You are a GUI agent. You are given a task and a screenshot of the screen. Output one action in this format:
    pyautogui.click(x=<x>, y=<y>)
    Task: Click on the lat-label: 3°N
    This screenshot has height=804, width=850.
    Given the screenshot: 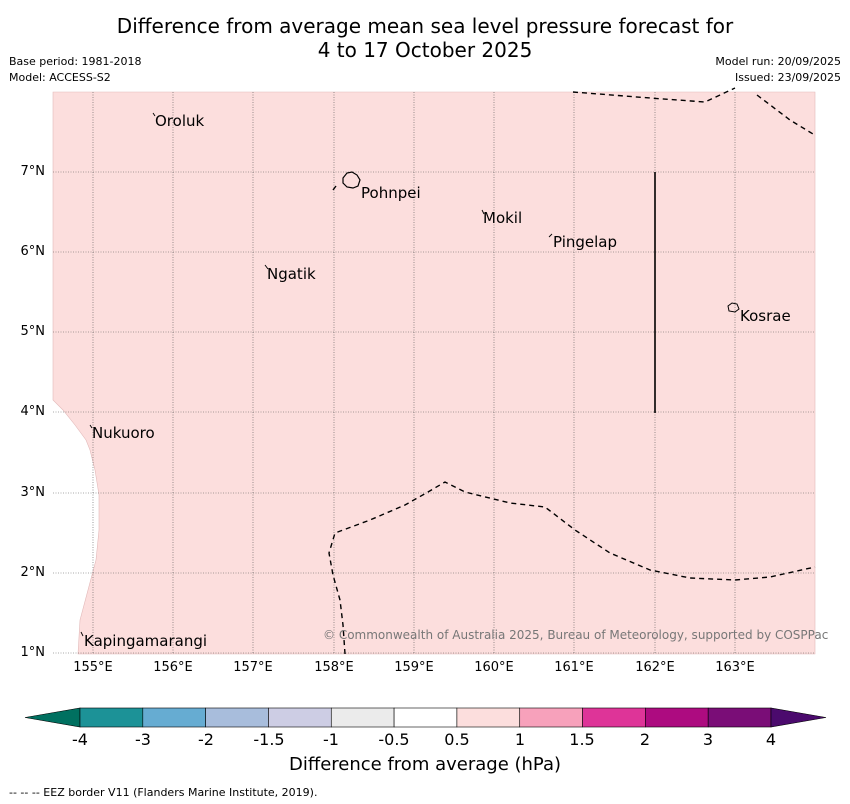 What is the action you would take?
    pyautogui.click(x=33, y=492)
    